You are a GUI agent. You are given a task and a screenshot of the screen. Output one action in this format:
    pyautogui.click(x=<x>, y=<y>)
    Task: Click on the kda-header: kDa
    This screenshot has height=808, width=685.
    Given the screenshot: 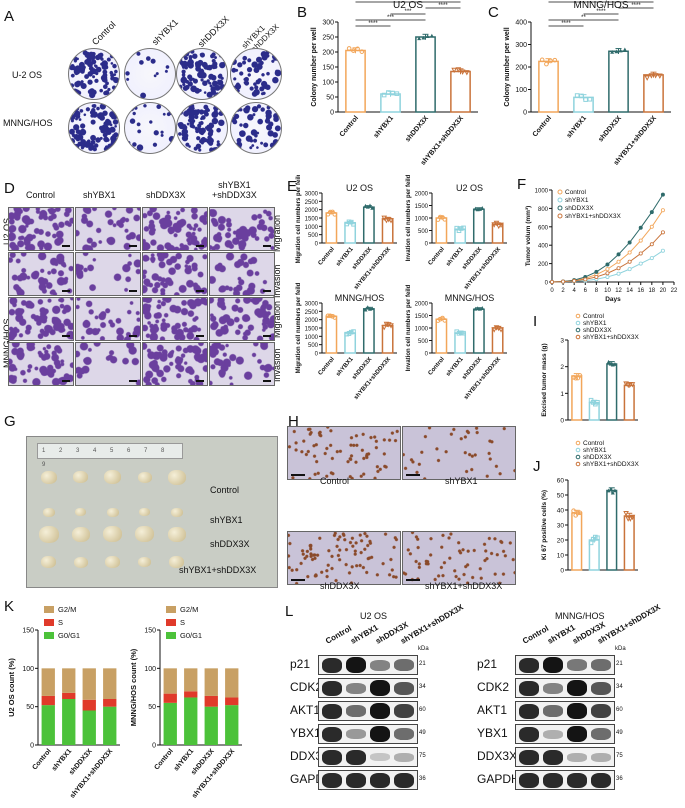 What is the action you would take?
    pyautogui.click(x=423, y=649)
    